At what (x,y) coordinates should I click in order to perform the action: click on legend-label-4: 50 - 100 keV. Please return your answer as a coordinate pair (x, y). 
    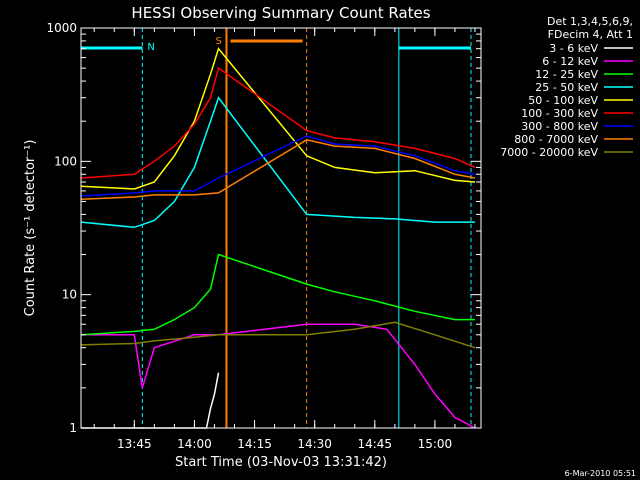
    Looking at the image, I should click on (563, 100).